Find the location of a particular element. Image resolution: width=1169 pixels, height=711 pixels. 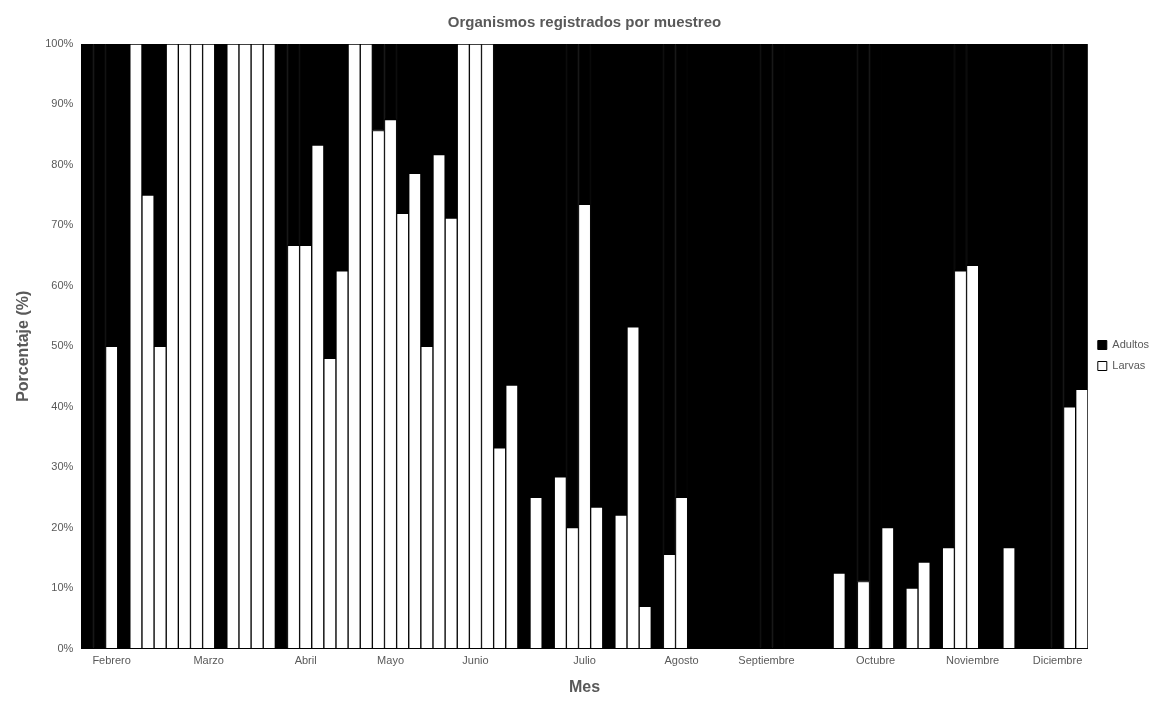

chart-title: Organismos registrados por muestreo is located at coordinates (584, 22).